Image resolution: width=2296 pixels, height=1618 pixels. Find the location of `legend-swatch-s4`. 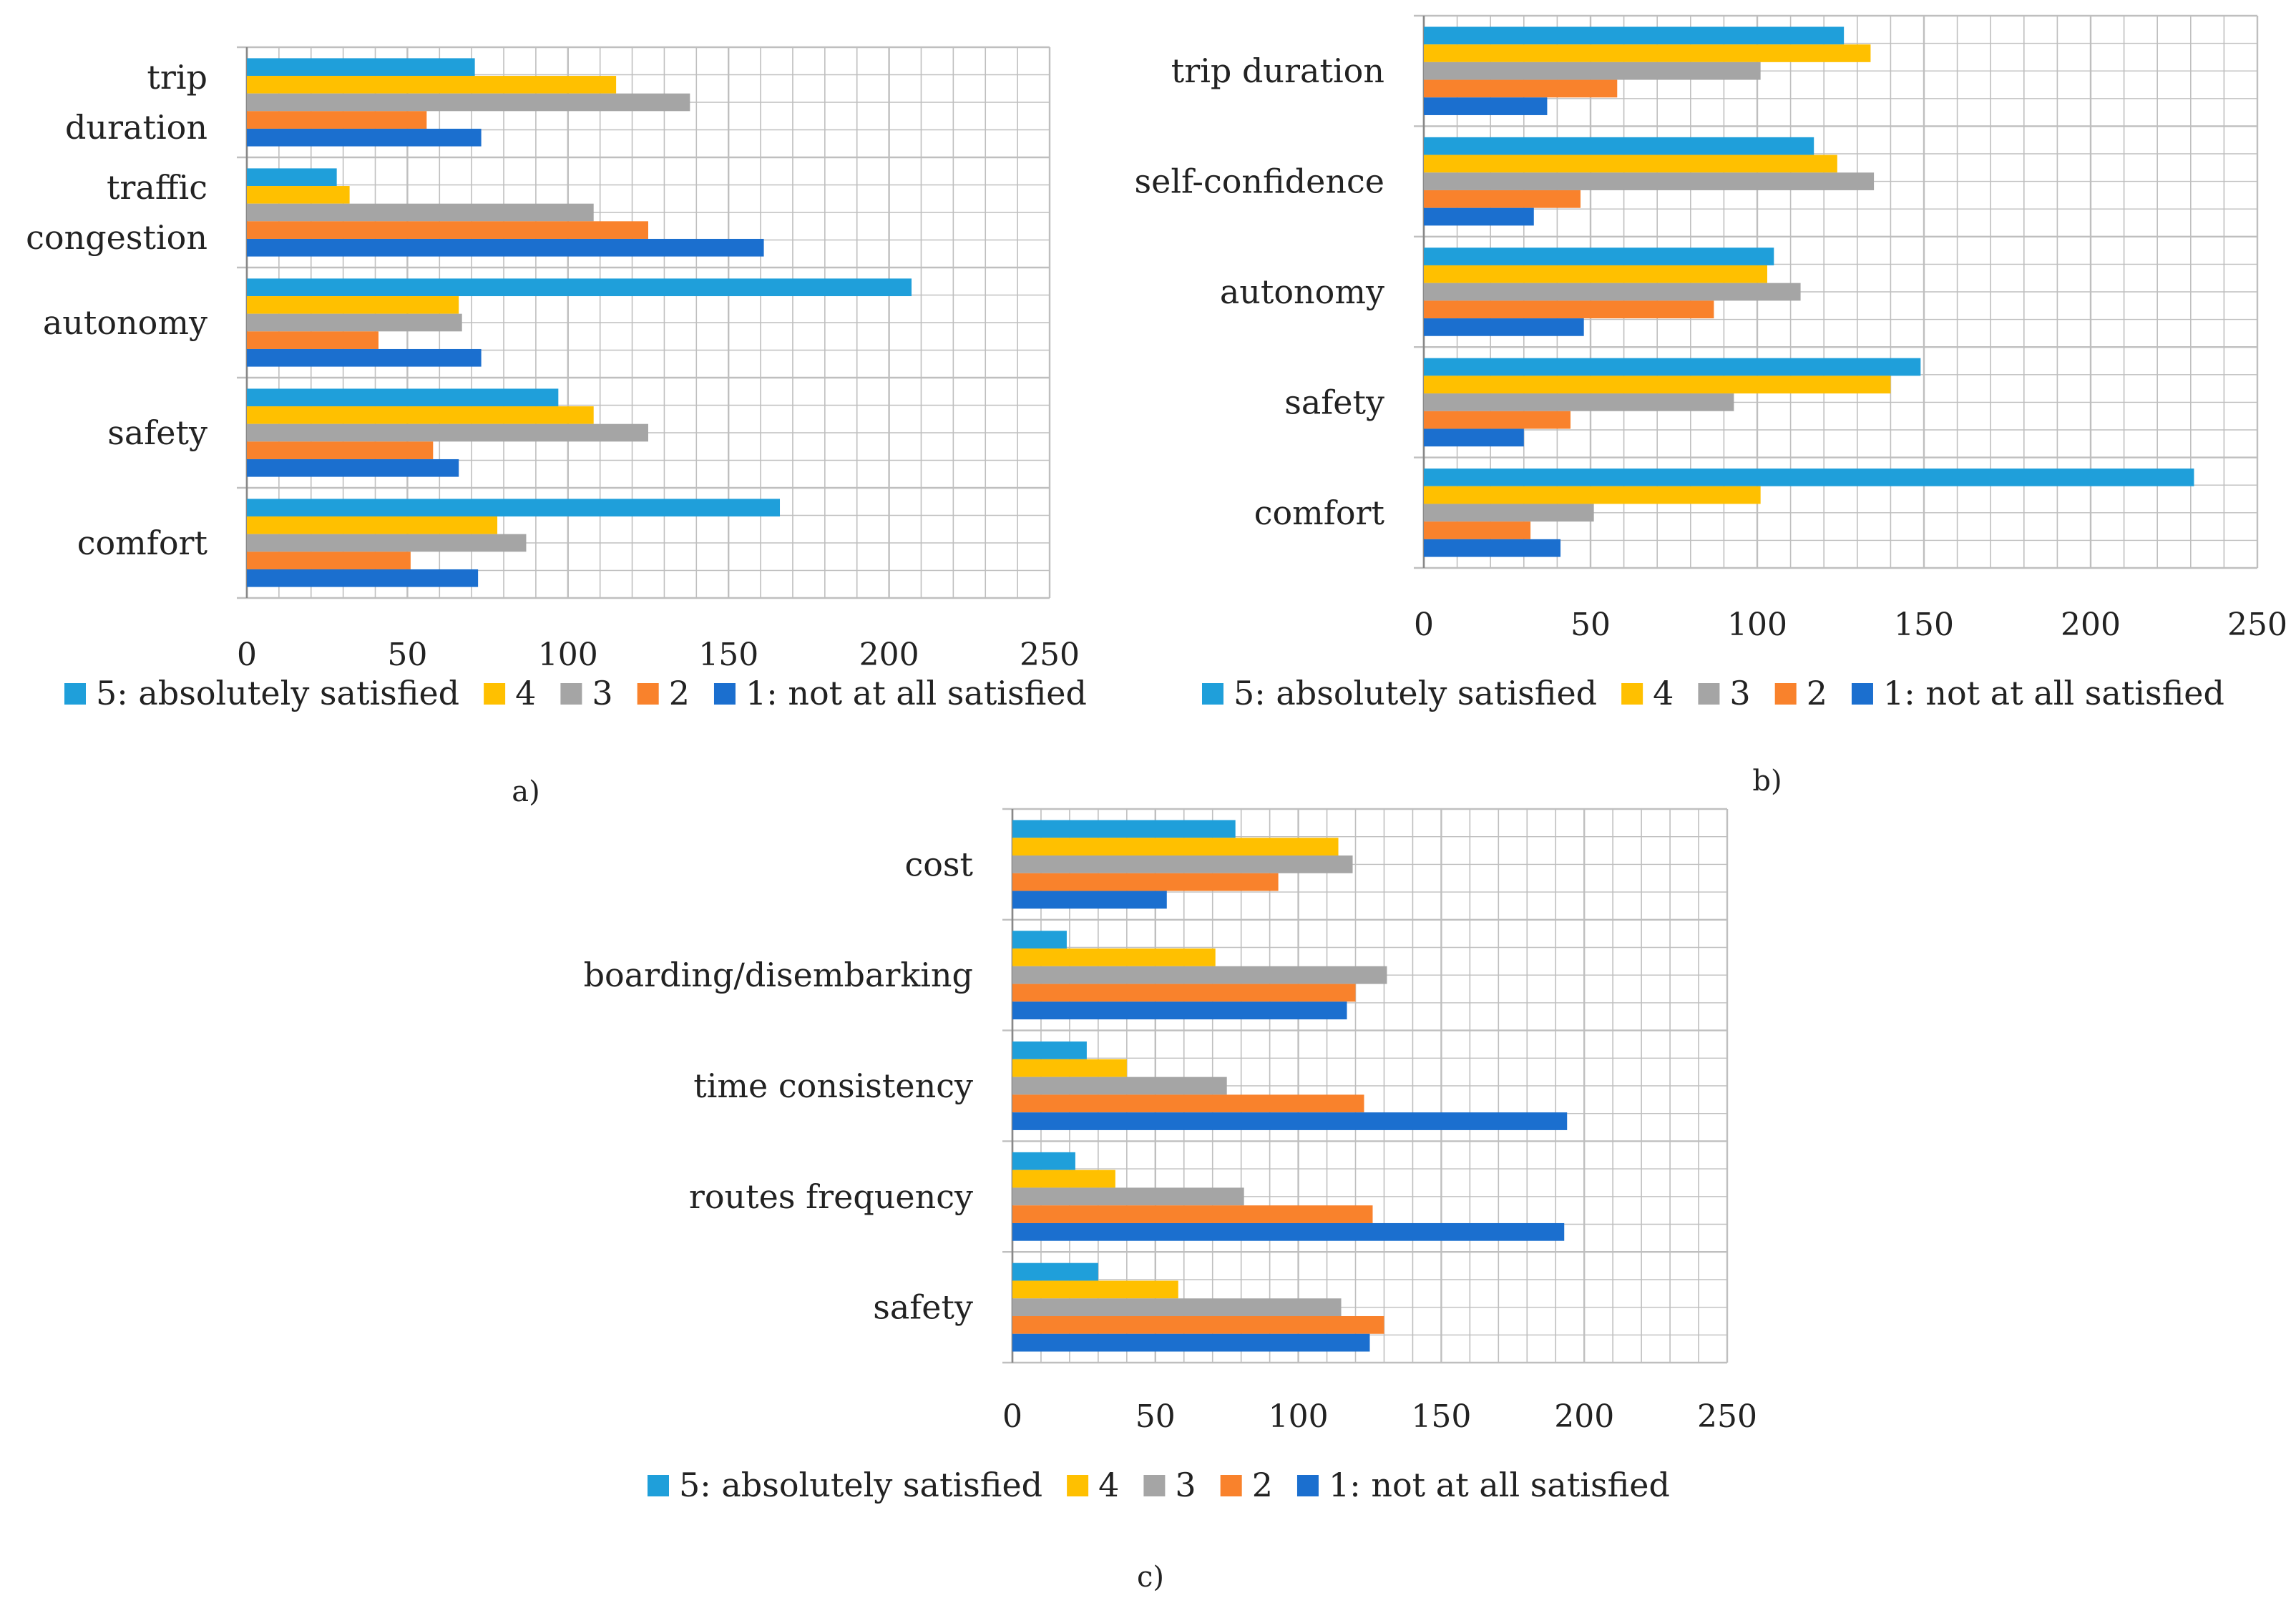

legend-swatch-s4 is located at coordinates (1632, 694).